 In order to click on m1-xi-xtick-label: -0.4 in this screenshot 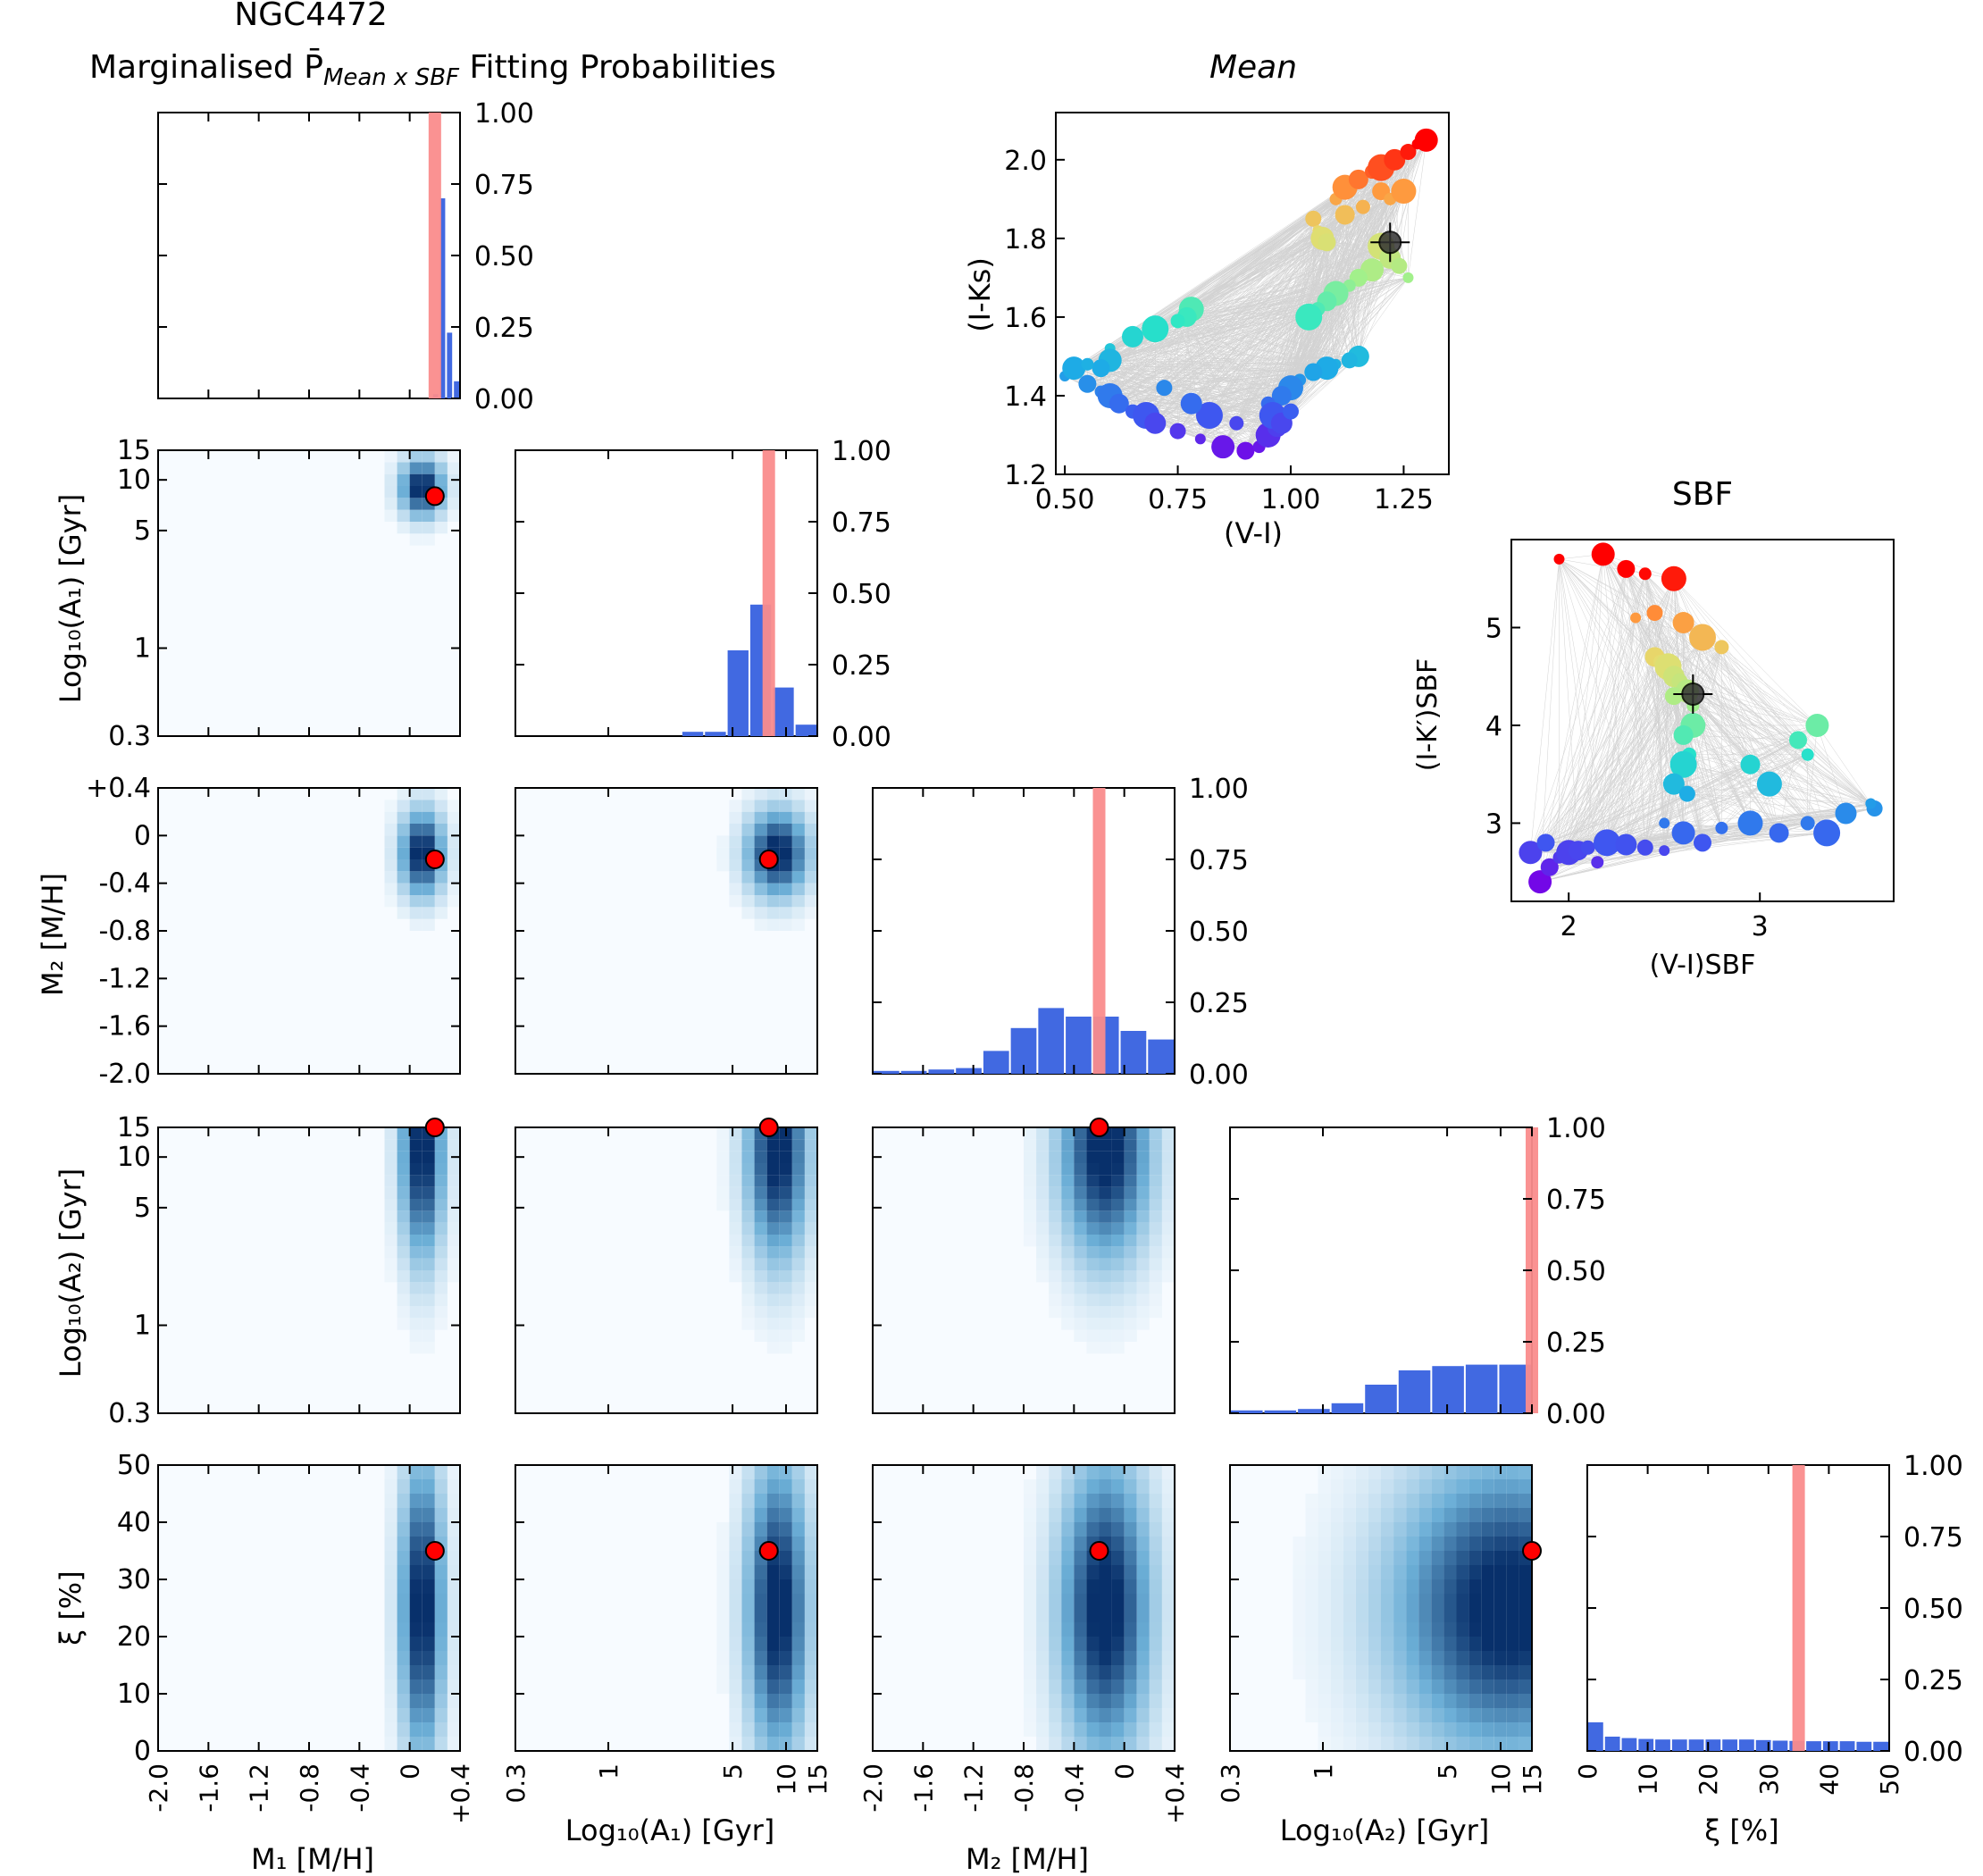, I will do `click(359, 1788)`.